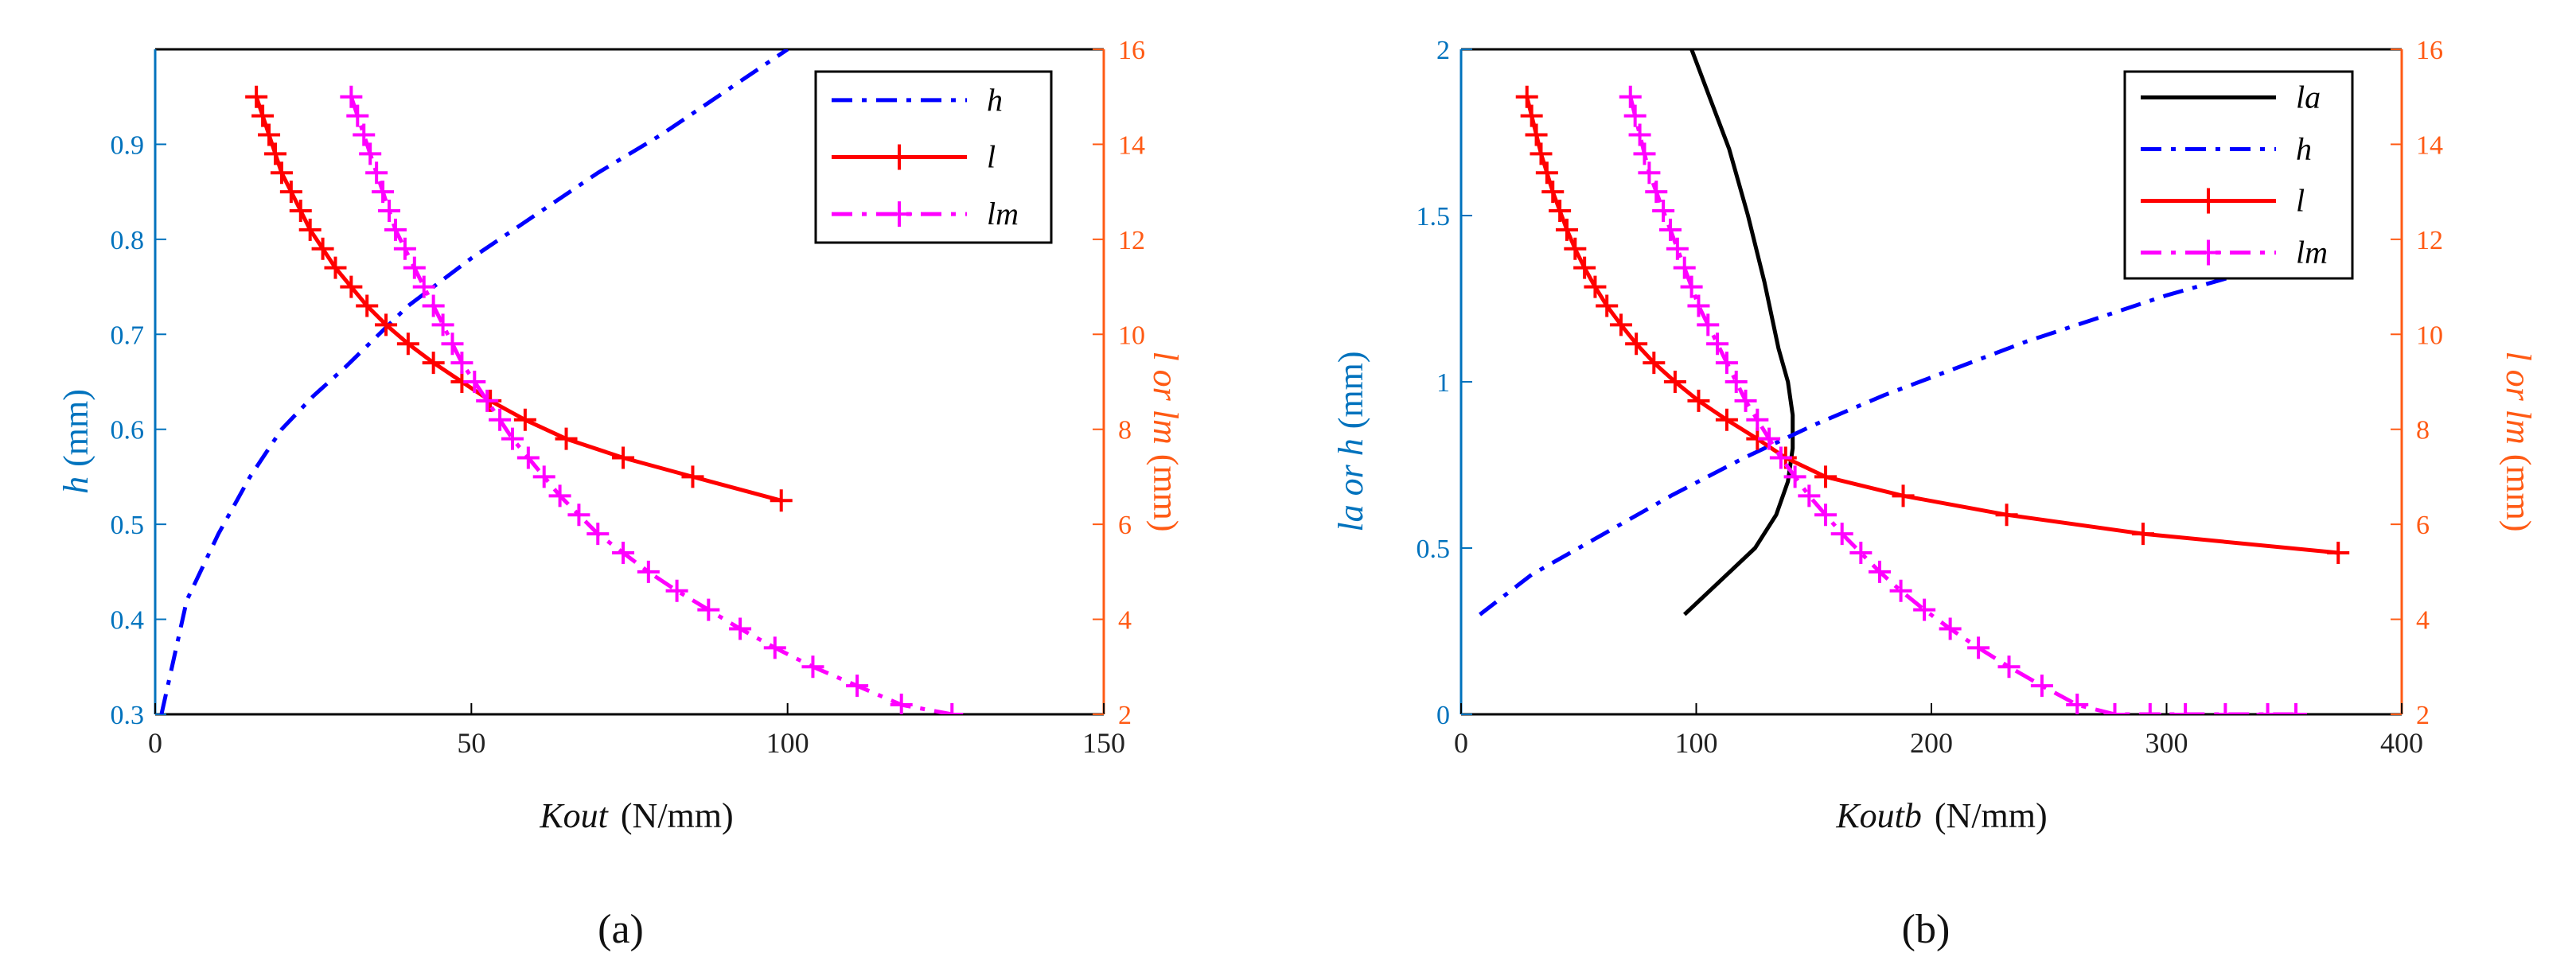  I want to click on right-tick-label: 12, so click(2429, 240).